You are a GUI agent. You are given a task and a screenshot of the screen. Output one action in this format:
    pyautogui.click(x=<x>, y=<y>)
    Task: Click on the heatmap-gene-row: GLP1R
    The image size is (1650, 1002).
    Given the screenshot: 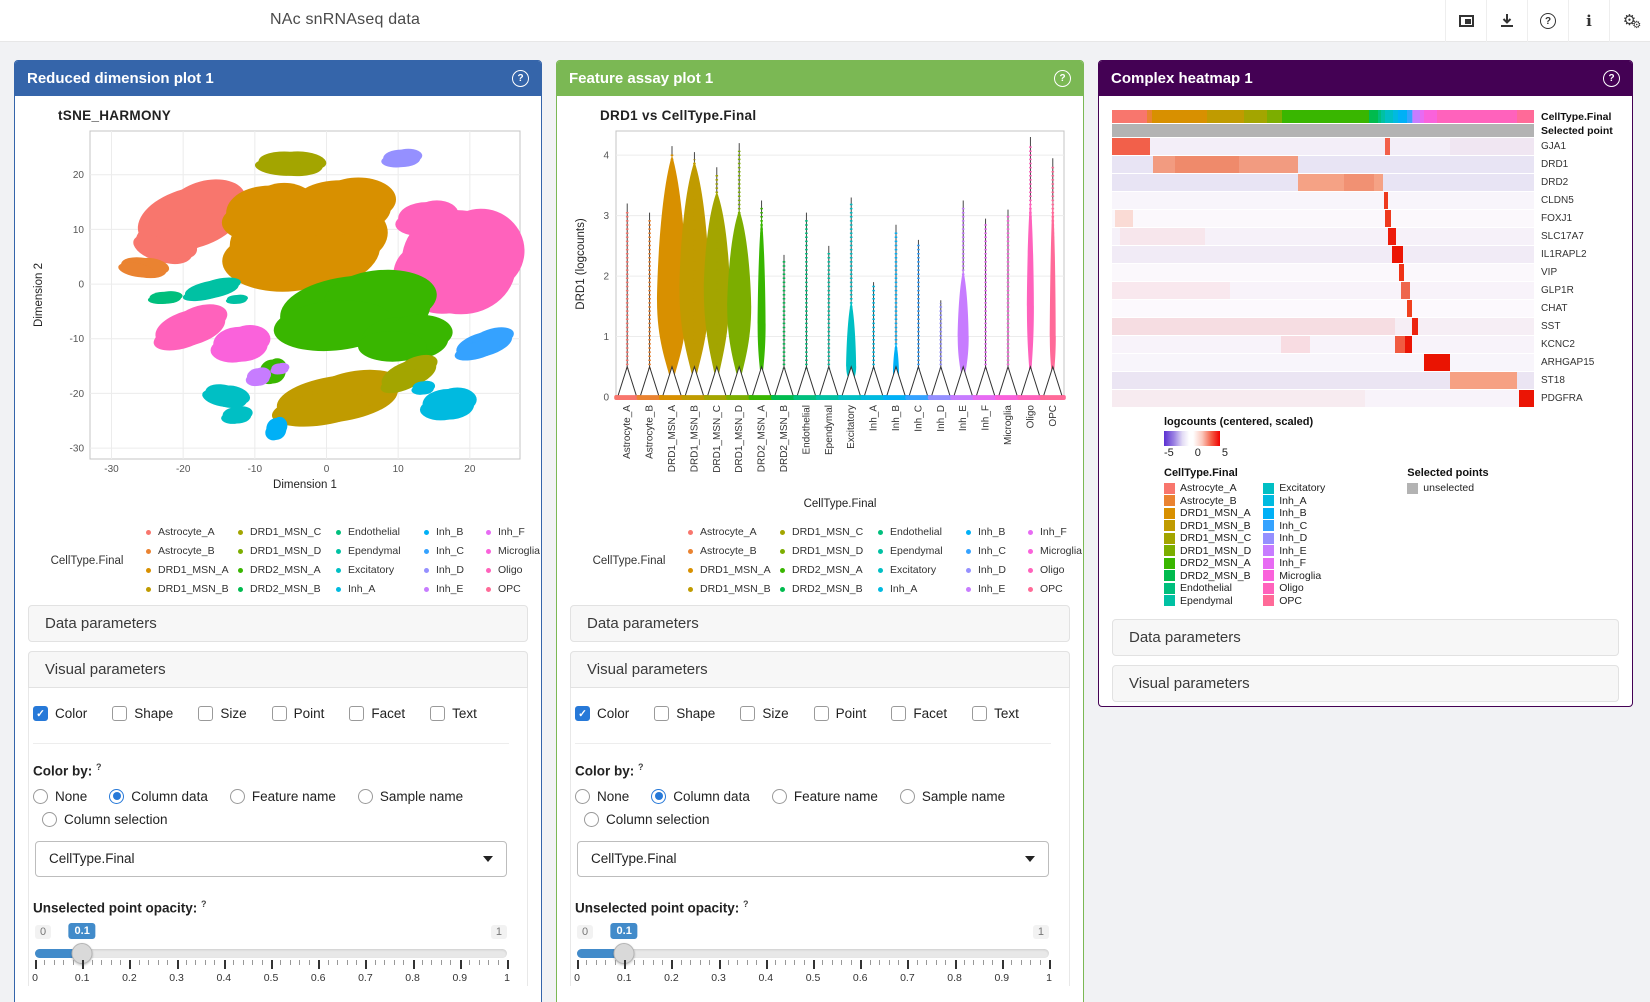 What is the action you would take?
    pyautogui.click(x=1365, y=290)
    